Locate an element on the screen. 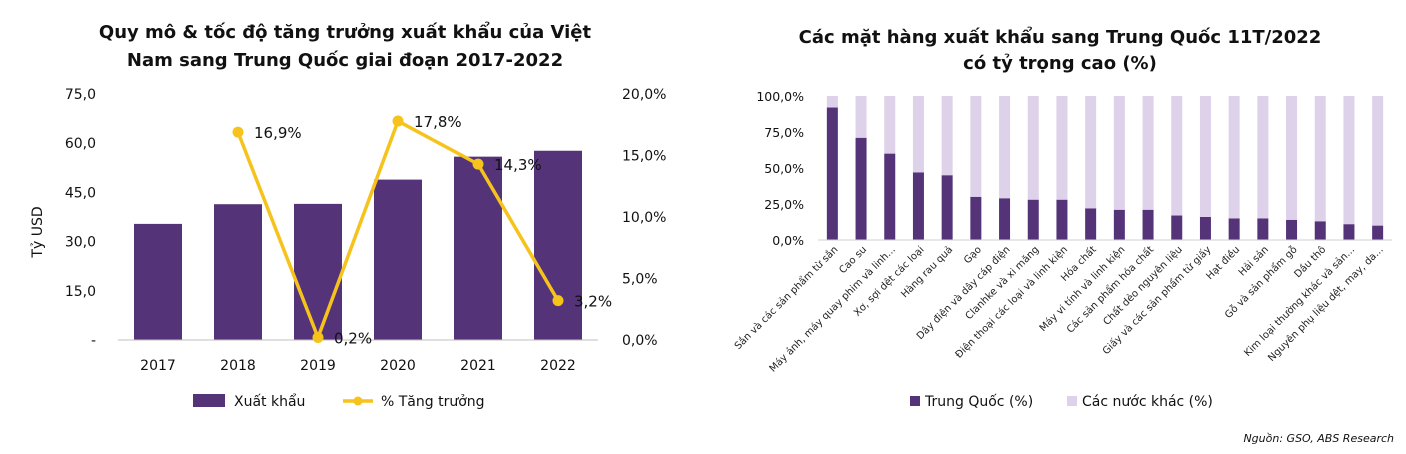 Image resolution: width=1406 pixels, height=454 pixels. y-tick-label: 75,0 is located at coordinates (80, 95).